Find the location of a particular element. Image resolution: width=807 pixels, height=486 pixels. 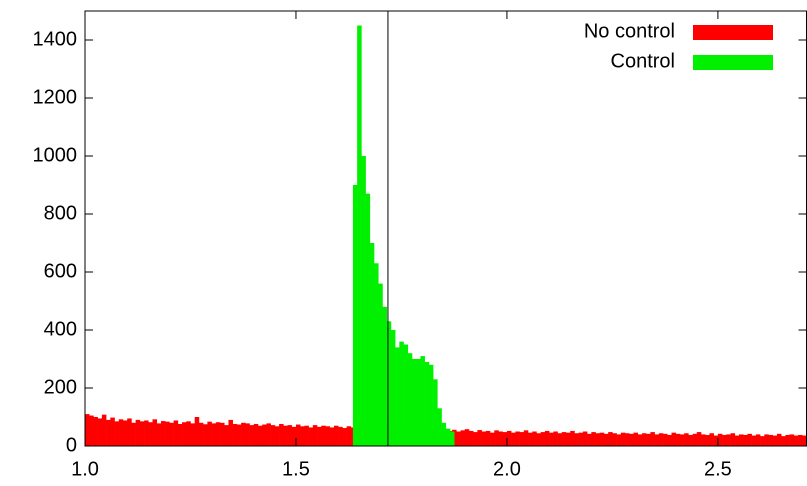

legend-label: Control is located at coordinates (643, 61).